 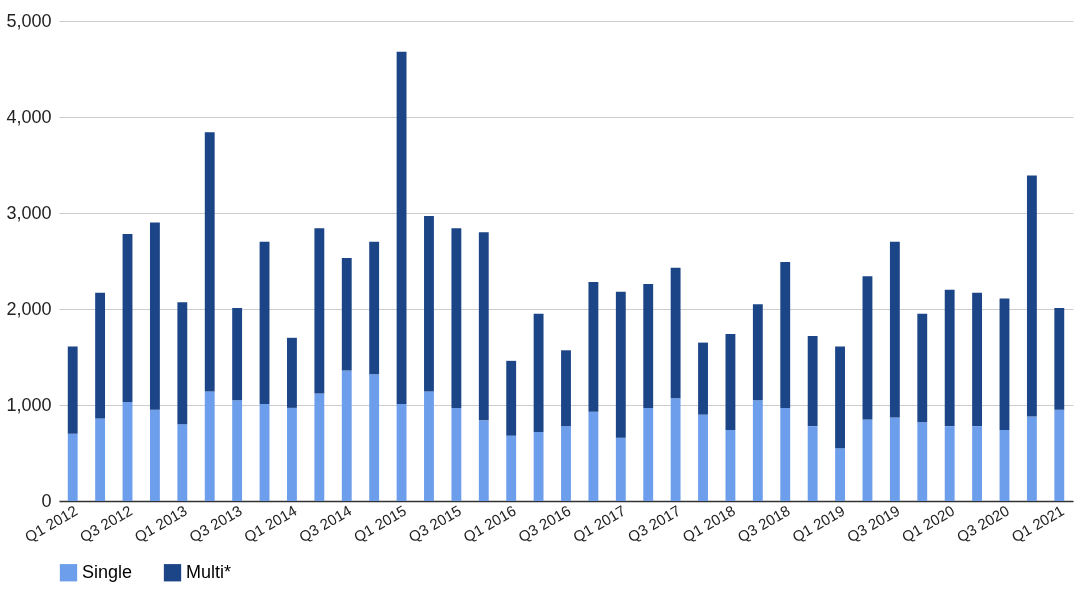 What do you see at coordinates (46, 500) in the screenshot?
I see `y-tick-label: 0` at bounding box center [46, 500].